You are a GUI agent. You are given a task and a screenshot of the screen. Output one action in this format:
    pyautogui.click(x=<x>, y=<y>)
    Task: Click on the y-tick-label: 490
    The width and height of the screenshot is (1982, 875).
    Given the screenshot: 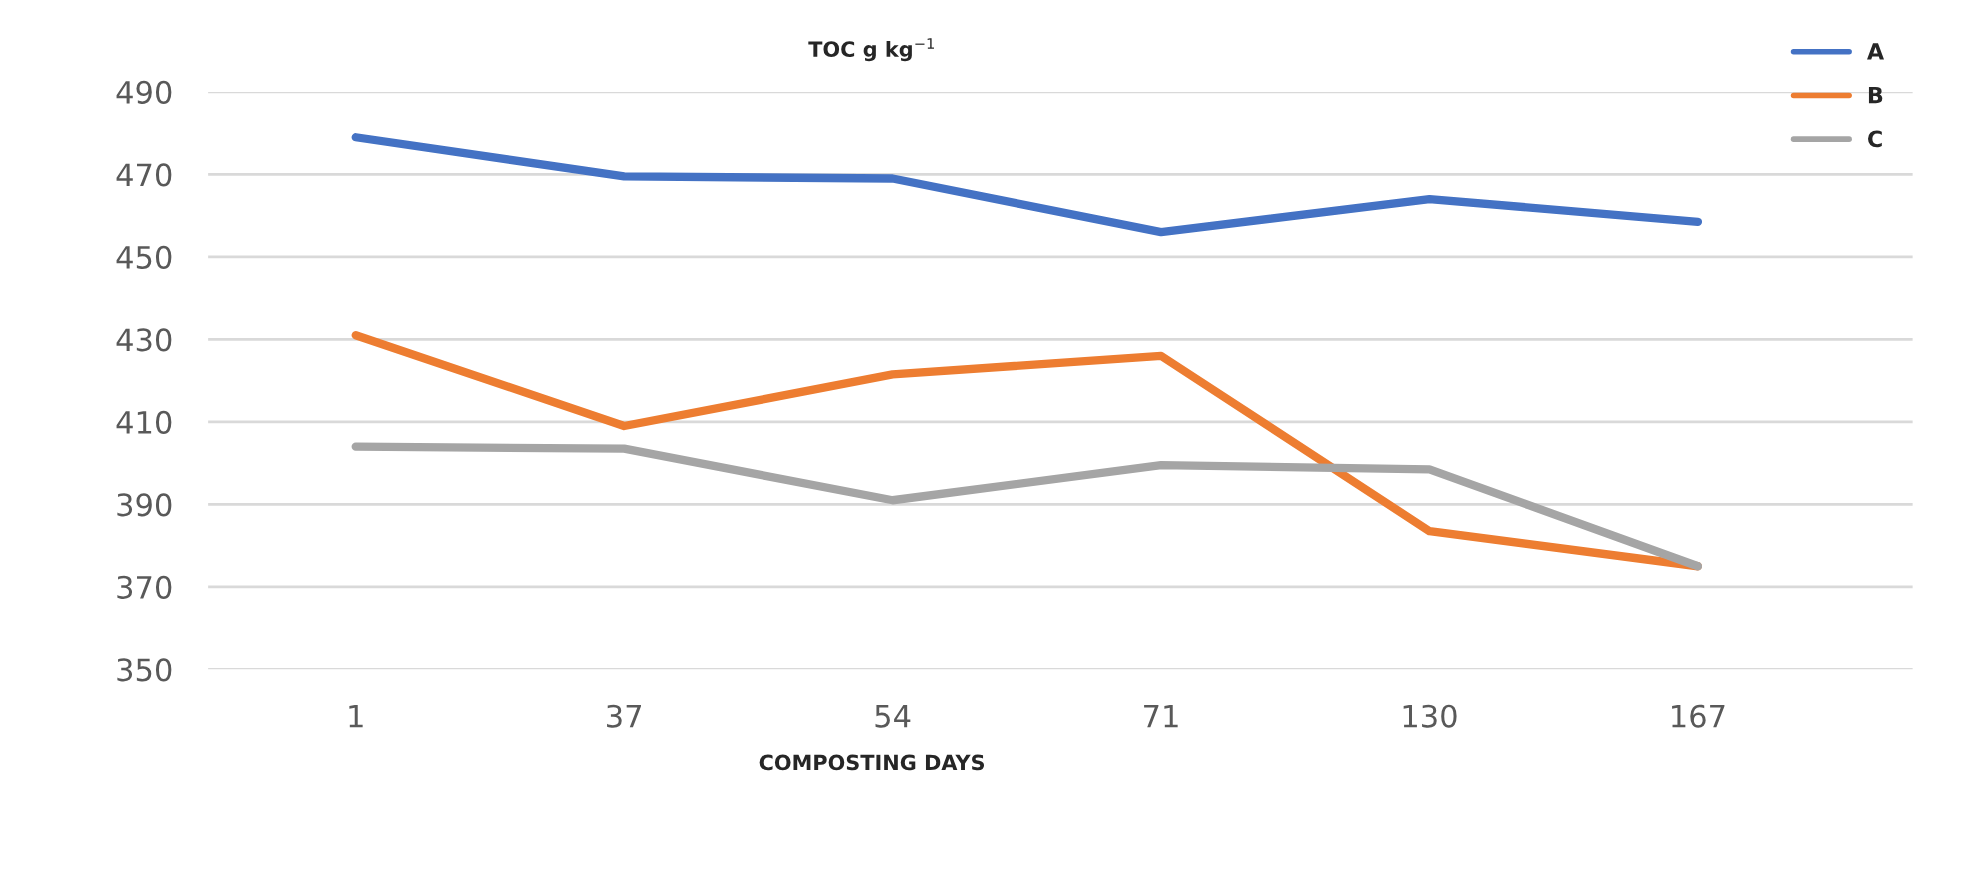 What is the action you would take?
    pyautogui.click(x=144, y=92)
    